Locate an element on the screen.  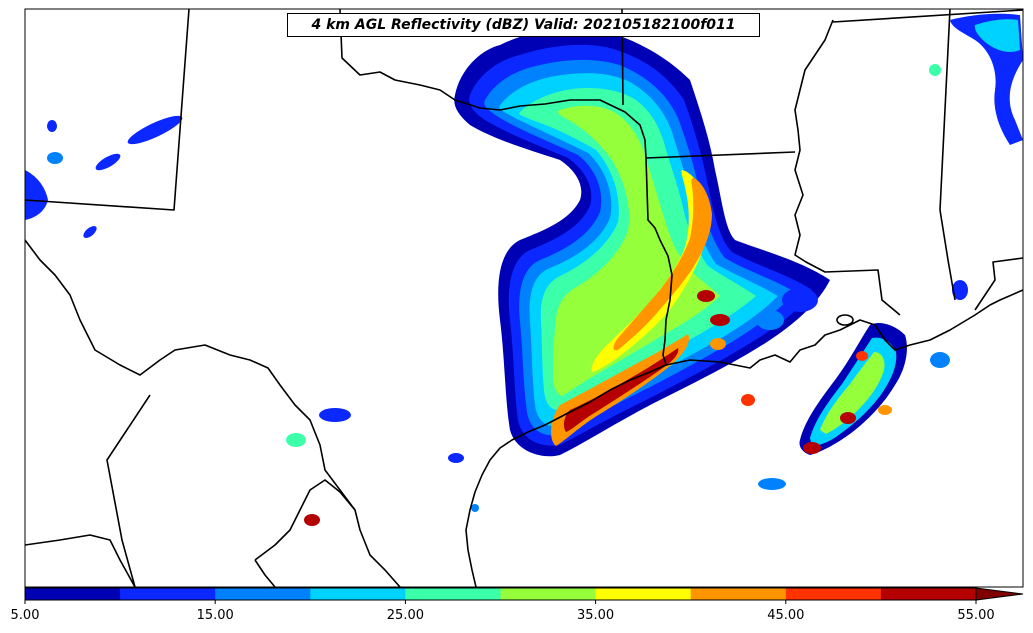
echo-gulf-green is located at coordinates (852, 393).